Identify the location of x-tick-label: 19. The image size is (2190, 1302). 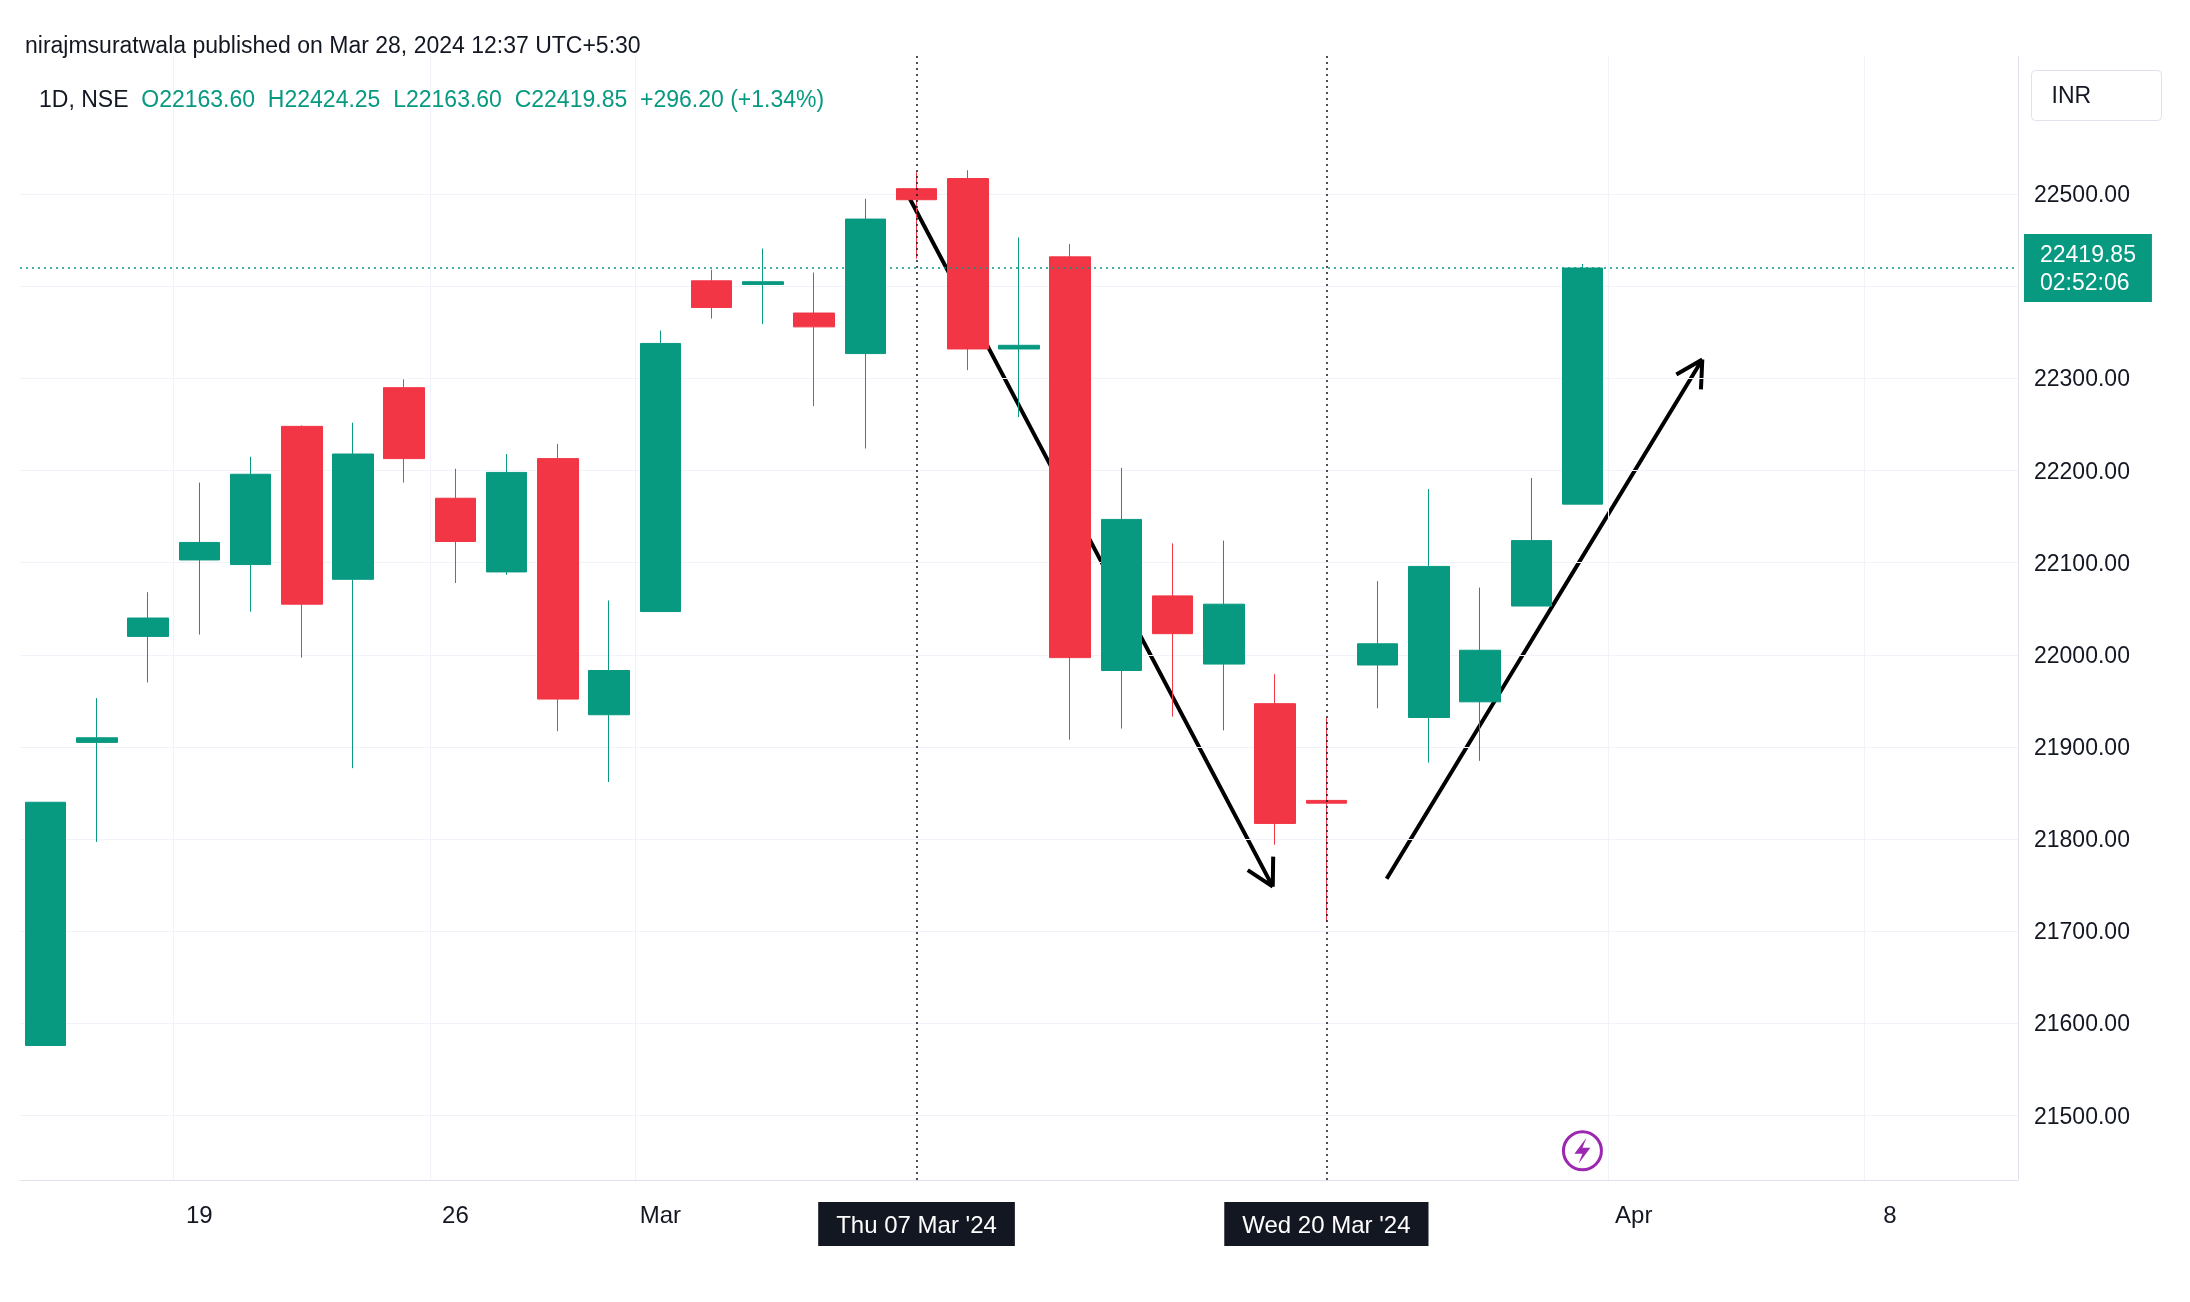
(199, 1214).